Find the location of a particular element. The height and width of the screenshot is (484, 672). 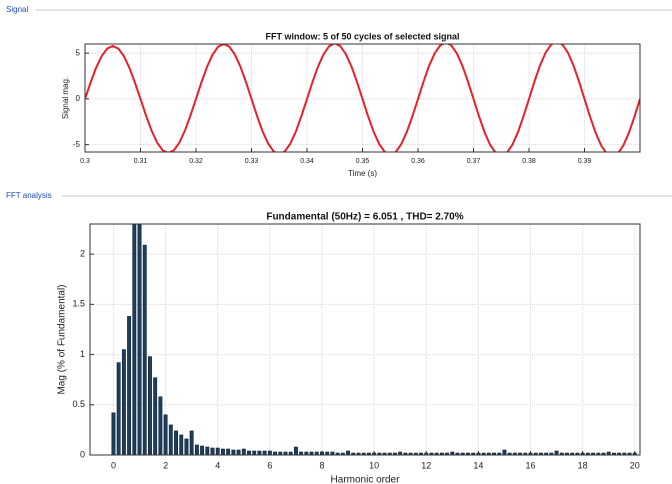

chart-title: Fundamental (50Hz) = 6.051 , THD= 2.70% is located at coordinates (364, 217).